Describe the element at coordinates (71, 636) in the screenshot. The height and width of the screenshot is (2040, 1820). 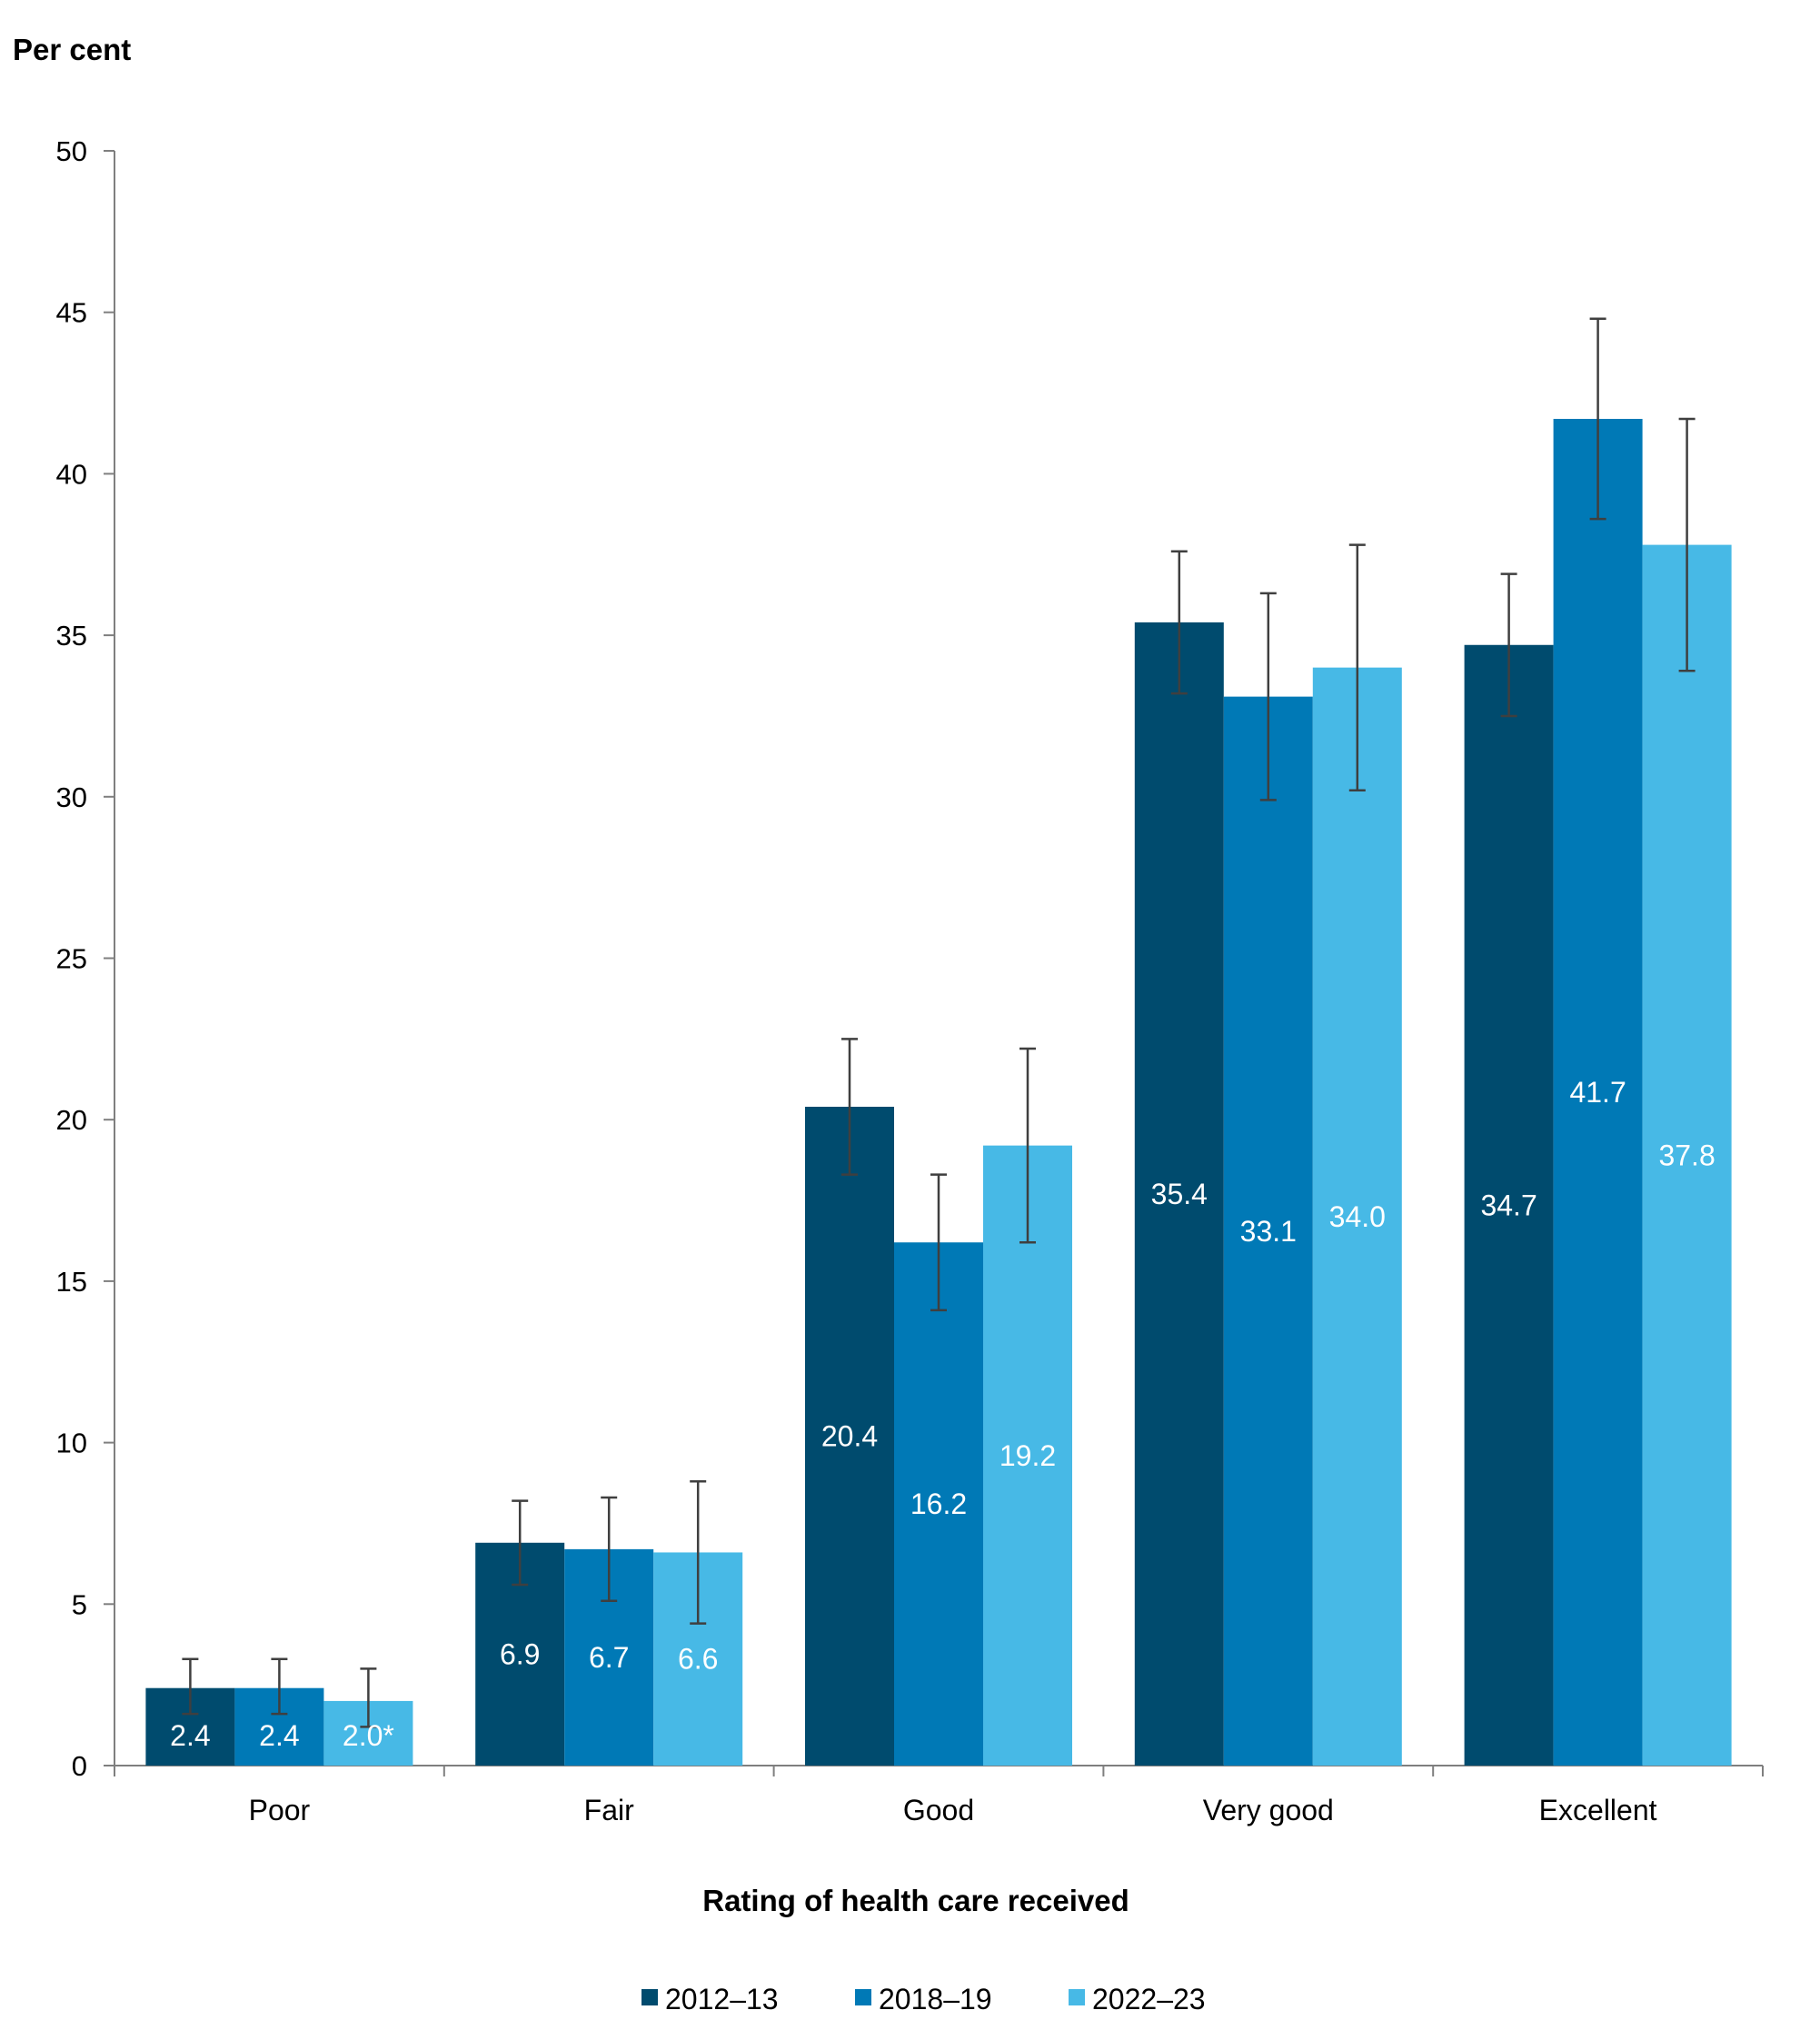
I see `y-tick-label: 35` at that location.